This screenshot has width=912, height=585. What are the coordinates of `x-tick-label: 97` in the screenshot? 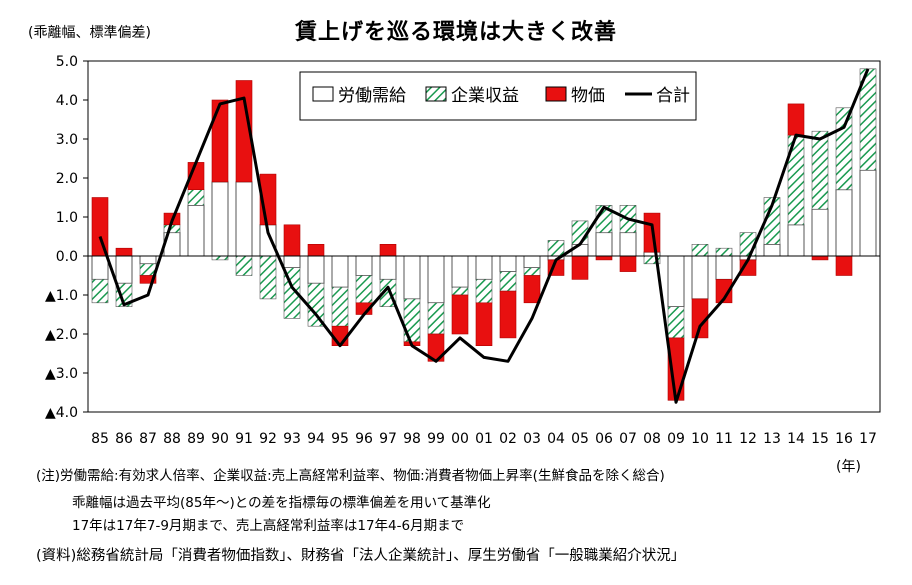 It's located at (388, 439).